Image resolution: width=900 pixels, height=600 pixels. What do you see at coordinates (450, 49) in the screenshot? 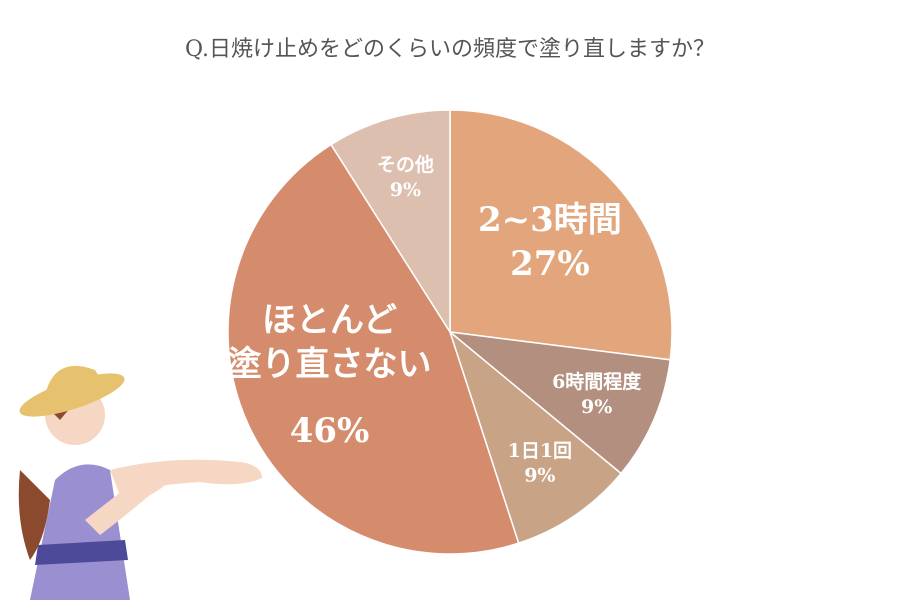
I see `chart-title: Q.日焼け止めをどのくらいの頻度で塗り直しますか？` at bounding box center [450, 49].